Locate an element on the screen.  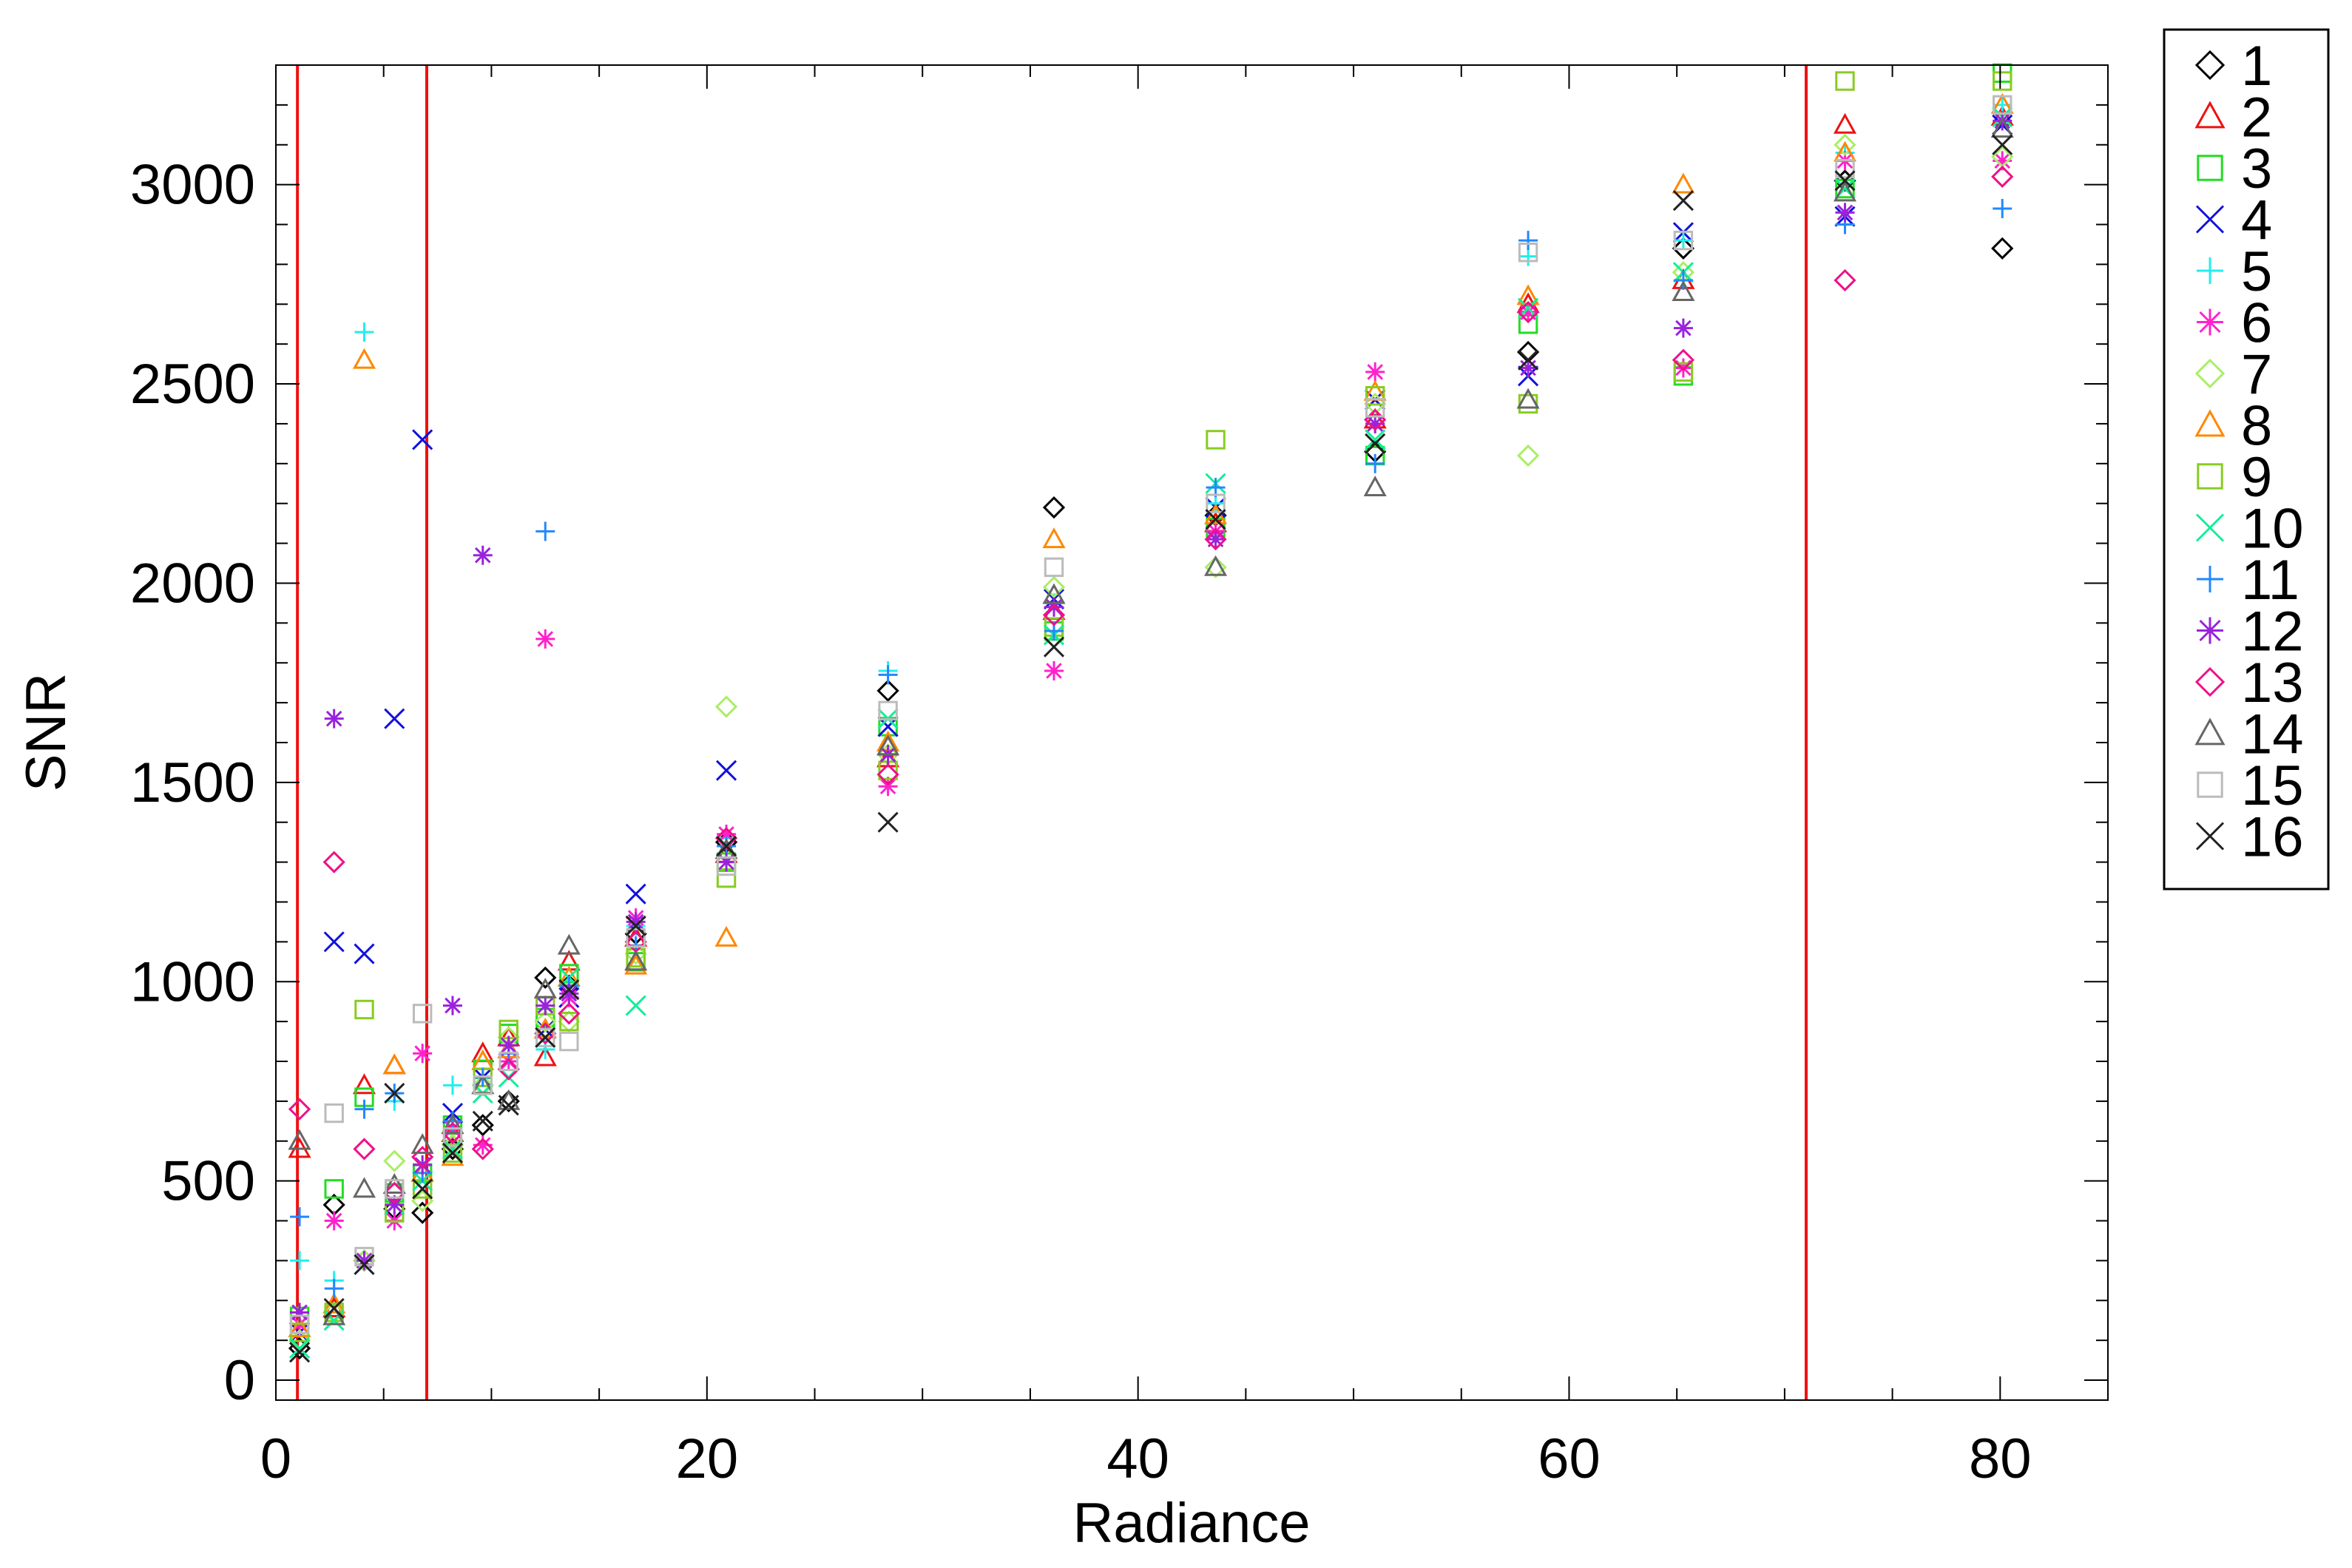
x-tick-label: 40 is located at coordinates (1137, 1458).